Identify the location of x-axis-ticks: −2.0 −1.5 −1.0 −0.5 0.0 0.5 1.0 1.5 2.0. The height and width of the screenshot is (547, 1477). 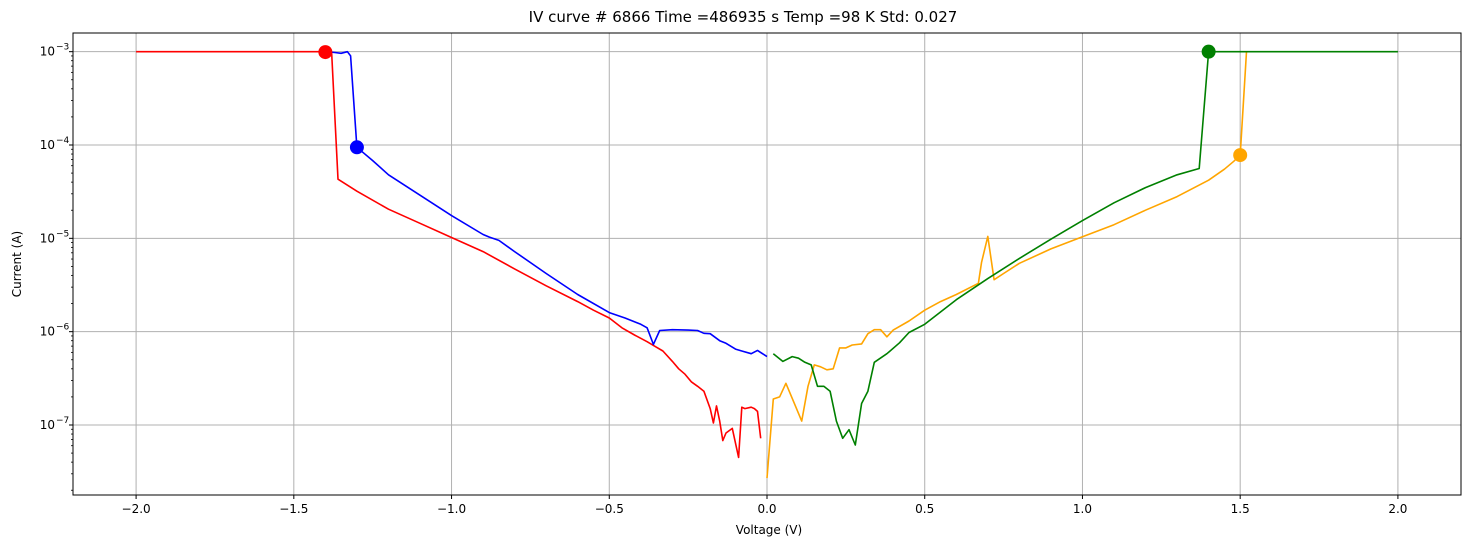
(764, 505).